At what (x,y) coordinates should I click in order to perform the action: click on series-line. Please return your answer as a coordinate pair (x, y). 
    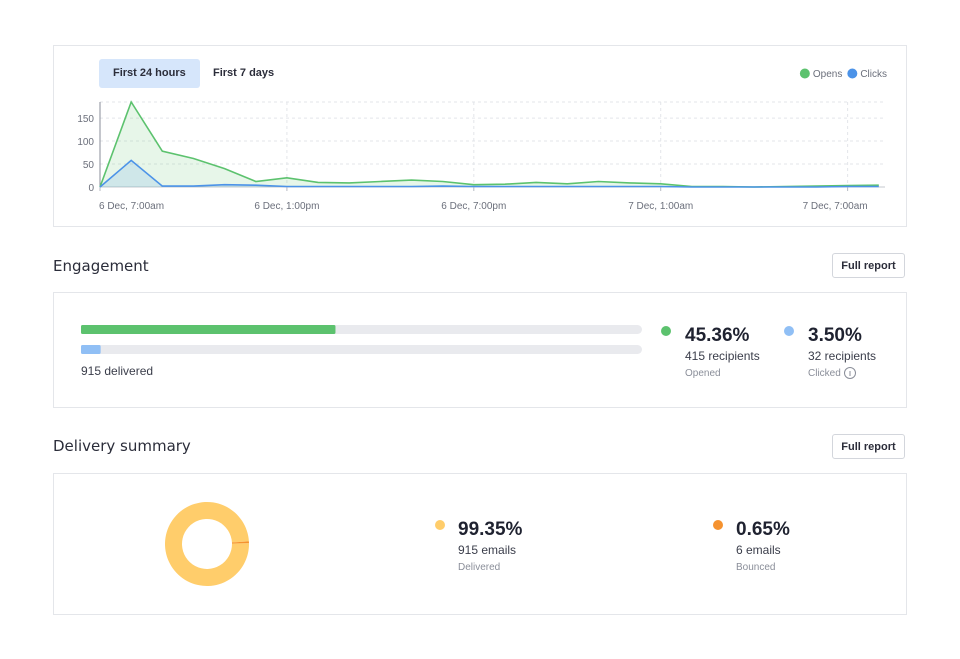
    Looking at the image, I should click on (489, 173).